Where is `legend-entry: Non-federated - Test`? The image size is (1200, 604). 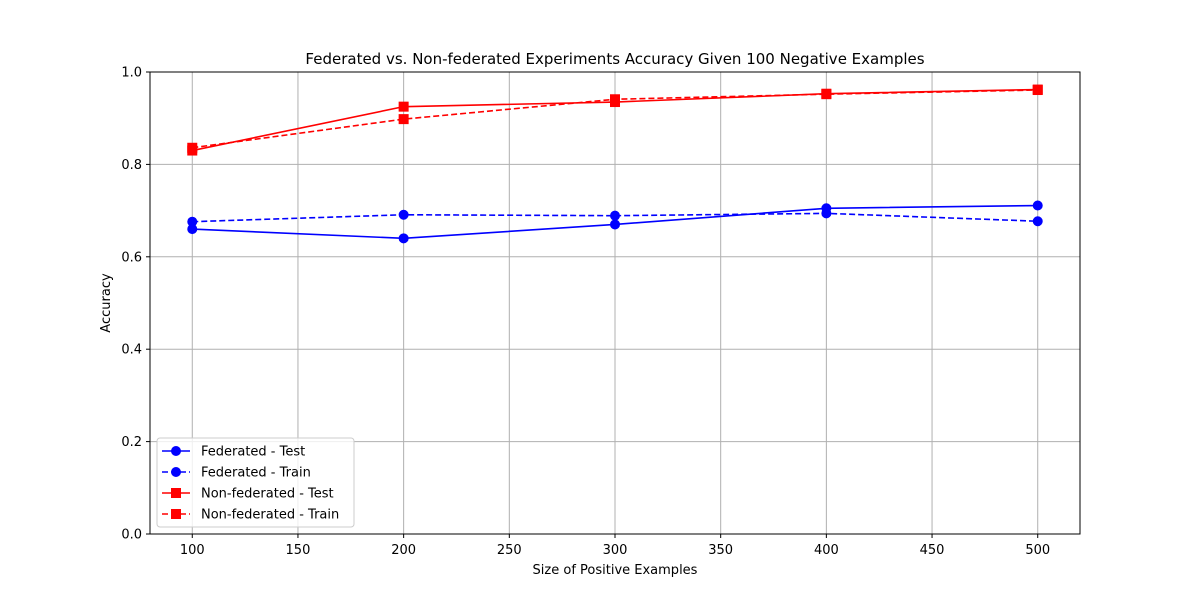 legend-entry: Non-federated - Test is located at coordinates (248, 494).